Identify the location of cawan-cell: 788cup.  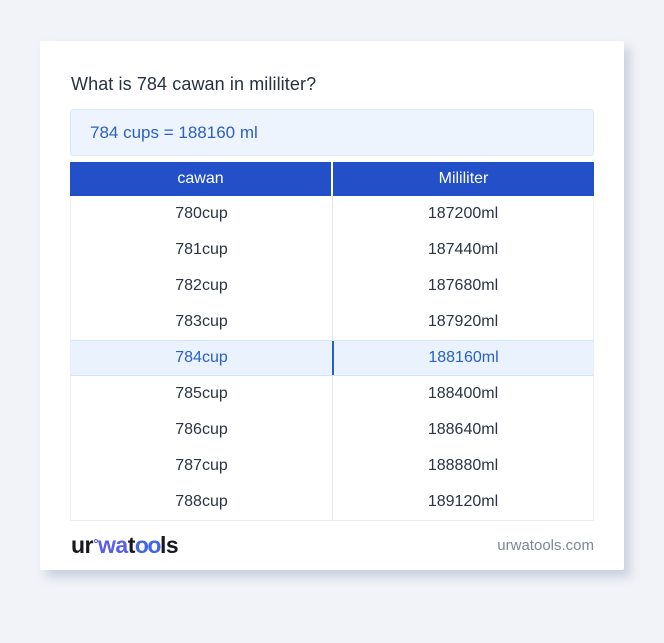
(201, 501).